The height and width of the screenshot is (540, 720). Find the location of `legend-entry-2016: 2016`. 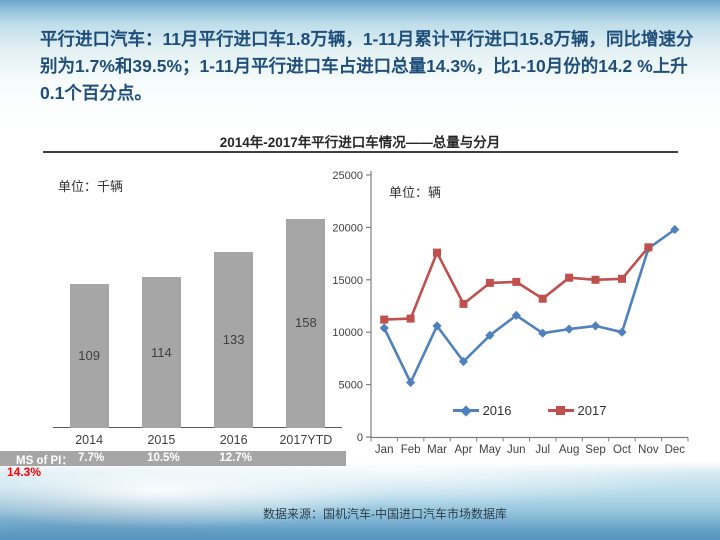

legend-entry-2016: 2016 is located at coordinates (482, 410).